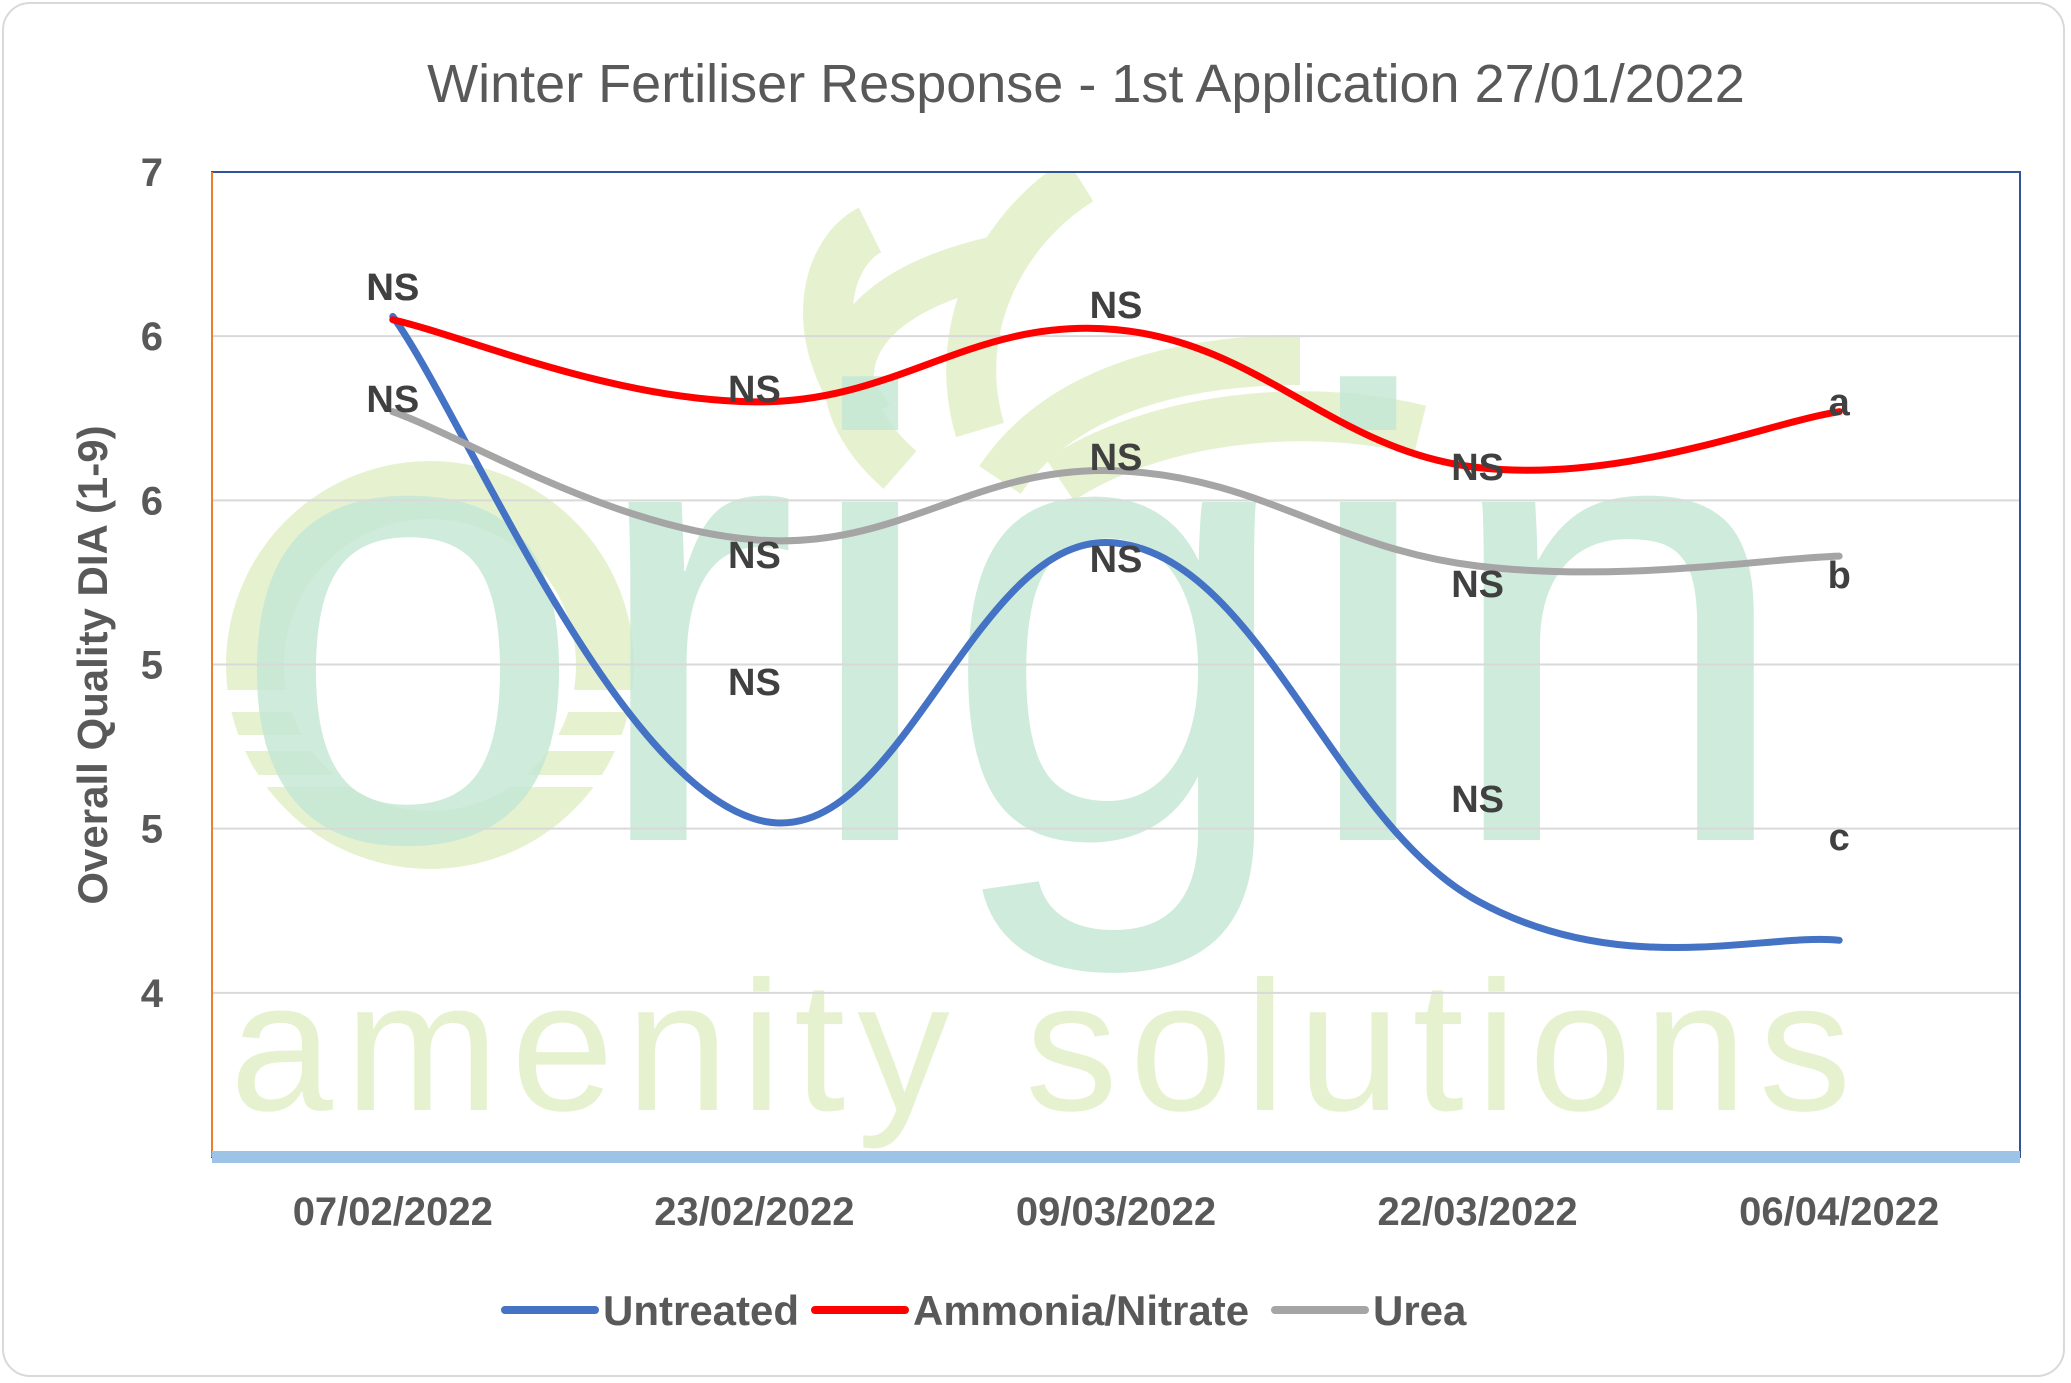 The width and height of the screenshot is (2071, 1383). Describe the element at coordinates (1116, 1157) in the screenshot. I see `x-axis-bar` at that location.